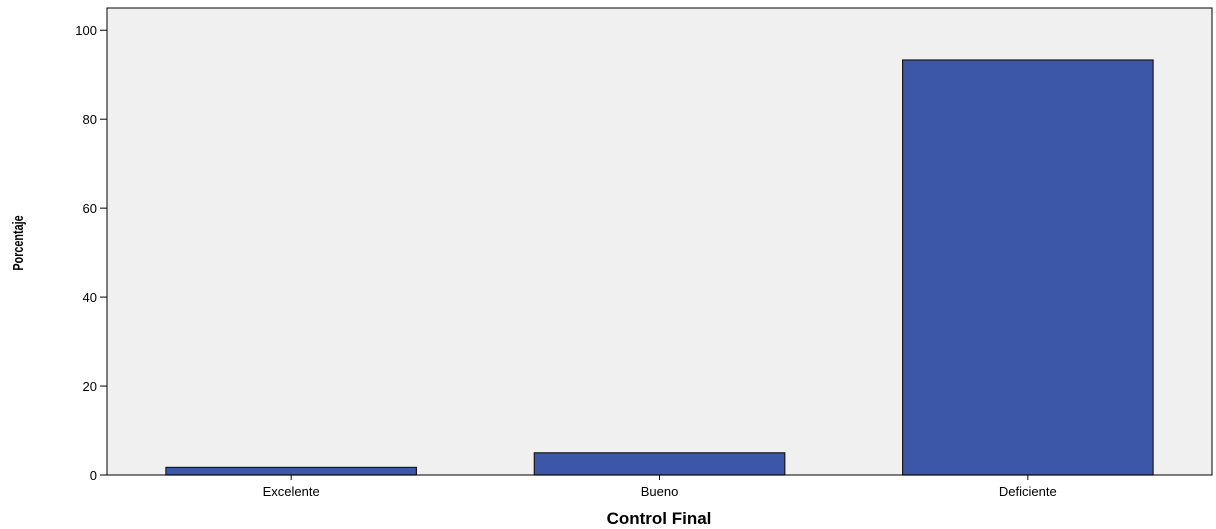 This screenshot has height=529, width=1216. Describe the element at coordinates (660, 491) in the screenshot. I see `x-tick-label-bueno: Bueno` at that location.